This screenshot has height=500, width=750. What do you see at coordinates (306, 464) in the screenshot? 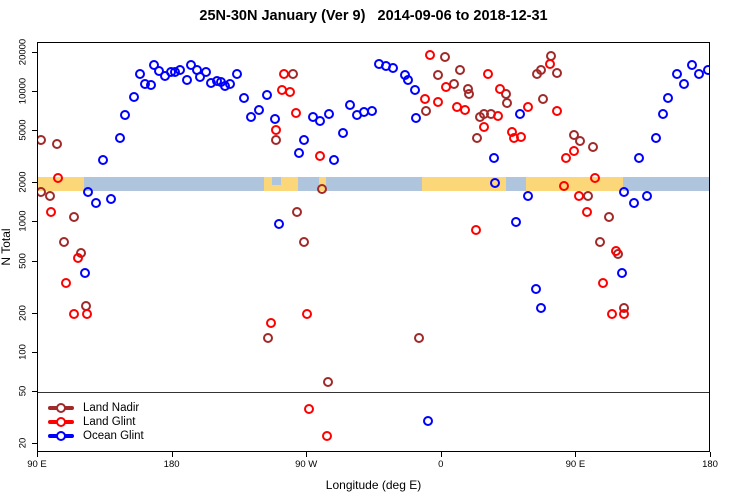
I see `x-tick-label: 90 W` at bounding box center [306, 464].